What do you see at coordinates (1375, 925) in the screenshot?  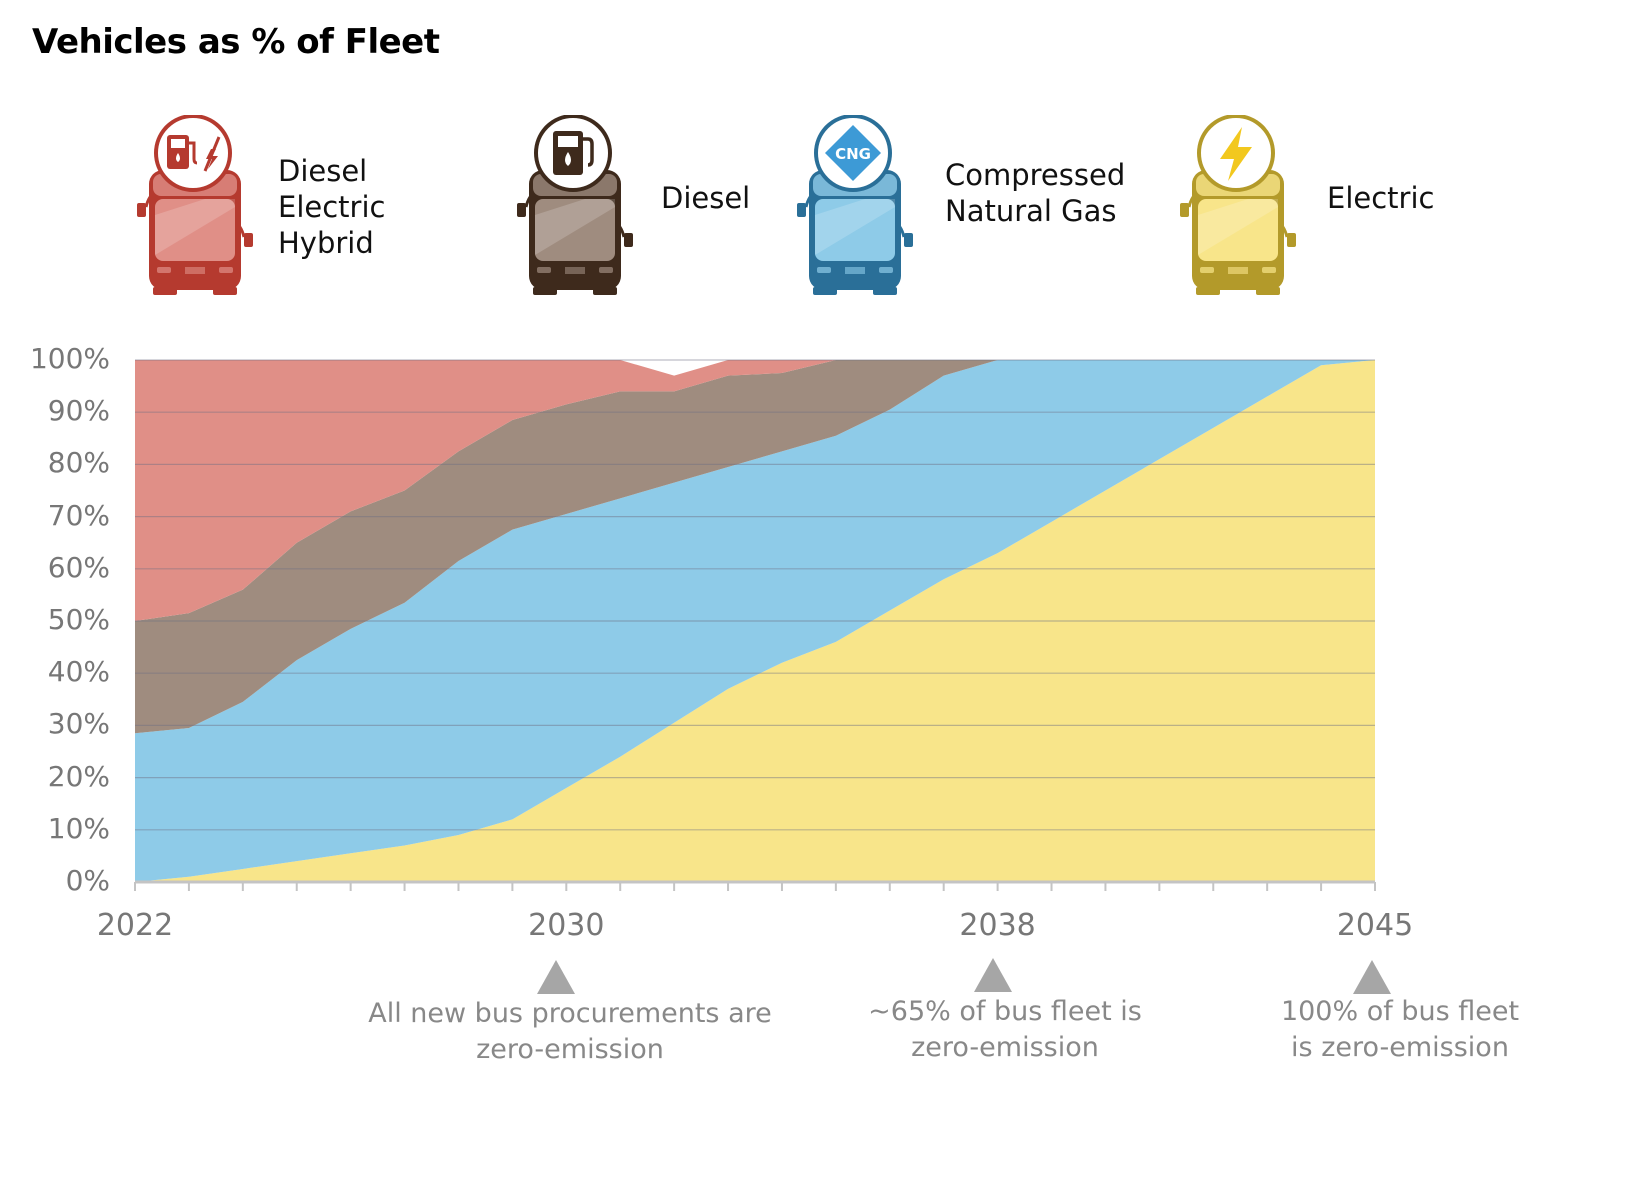 I see `x-tick-label: 2045` at bounding box center [1375, 925].